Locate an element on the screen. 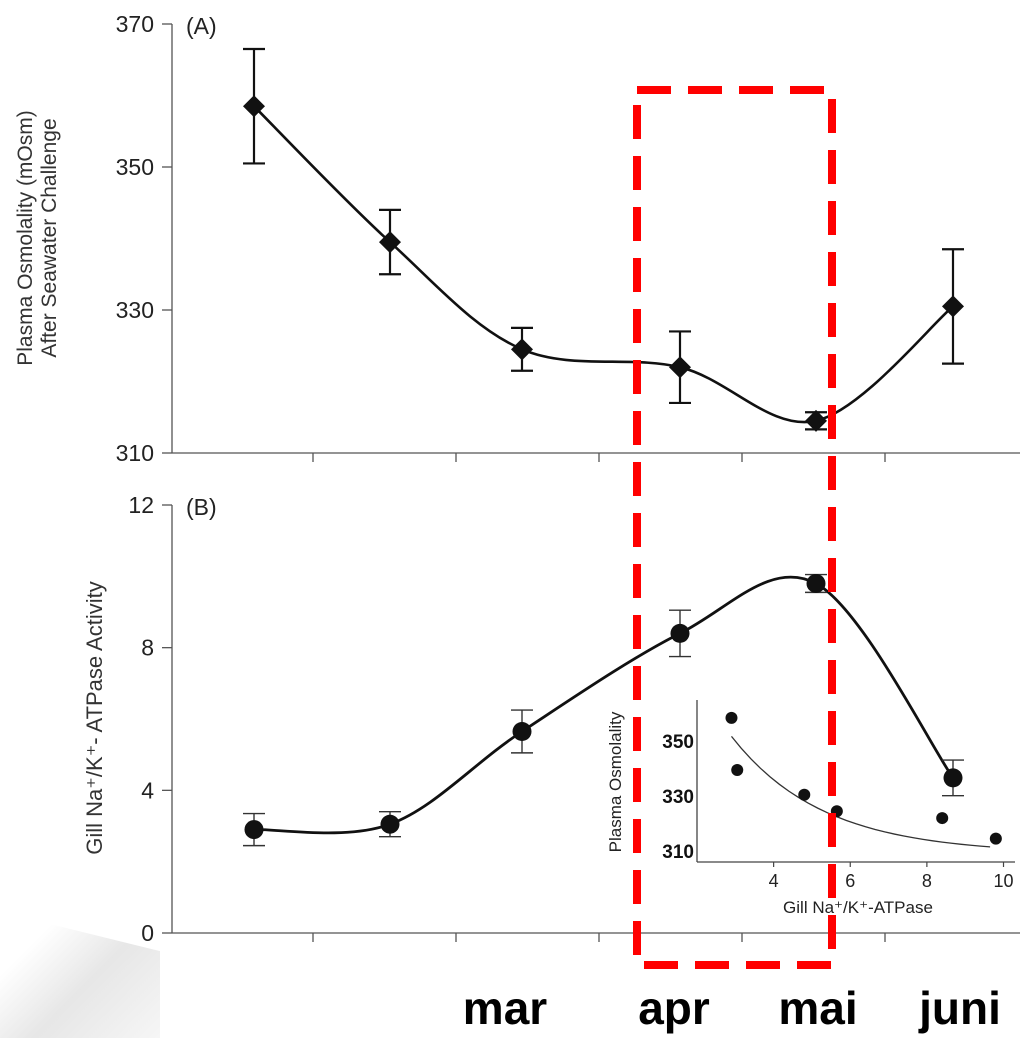 The height and width of the screenshot is (1038, 1023). panel-a-y-axis-label-line: After Seawater Challenge is located at coordinates (49, 237).